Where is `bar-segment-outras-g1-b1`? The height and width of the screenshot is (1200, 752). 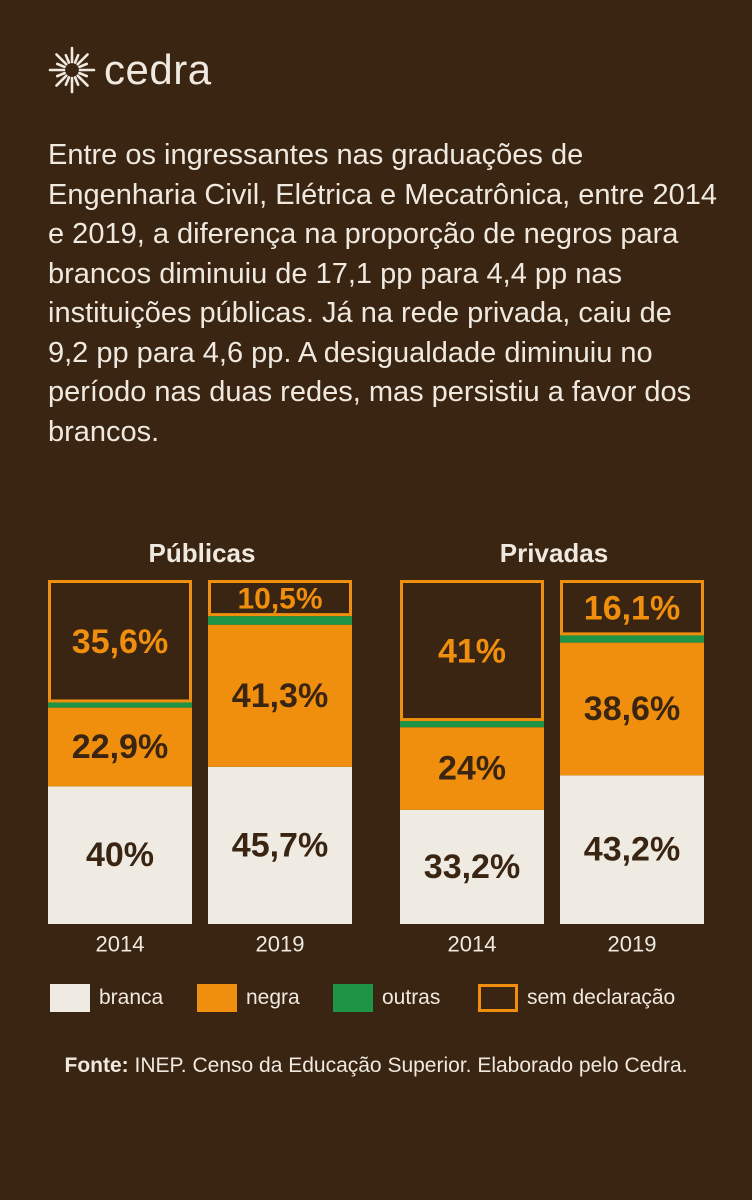 bar-segment-outras-g1-b1 is located at coordinates (632, 639).